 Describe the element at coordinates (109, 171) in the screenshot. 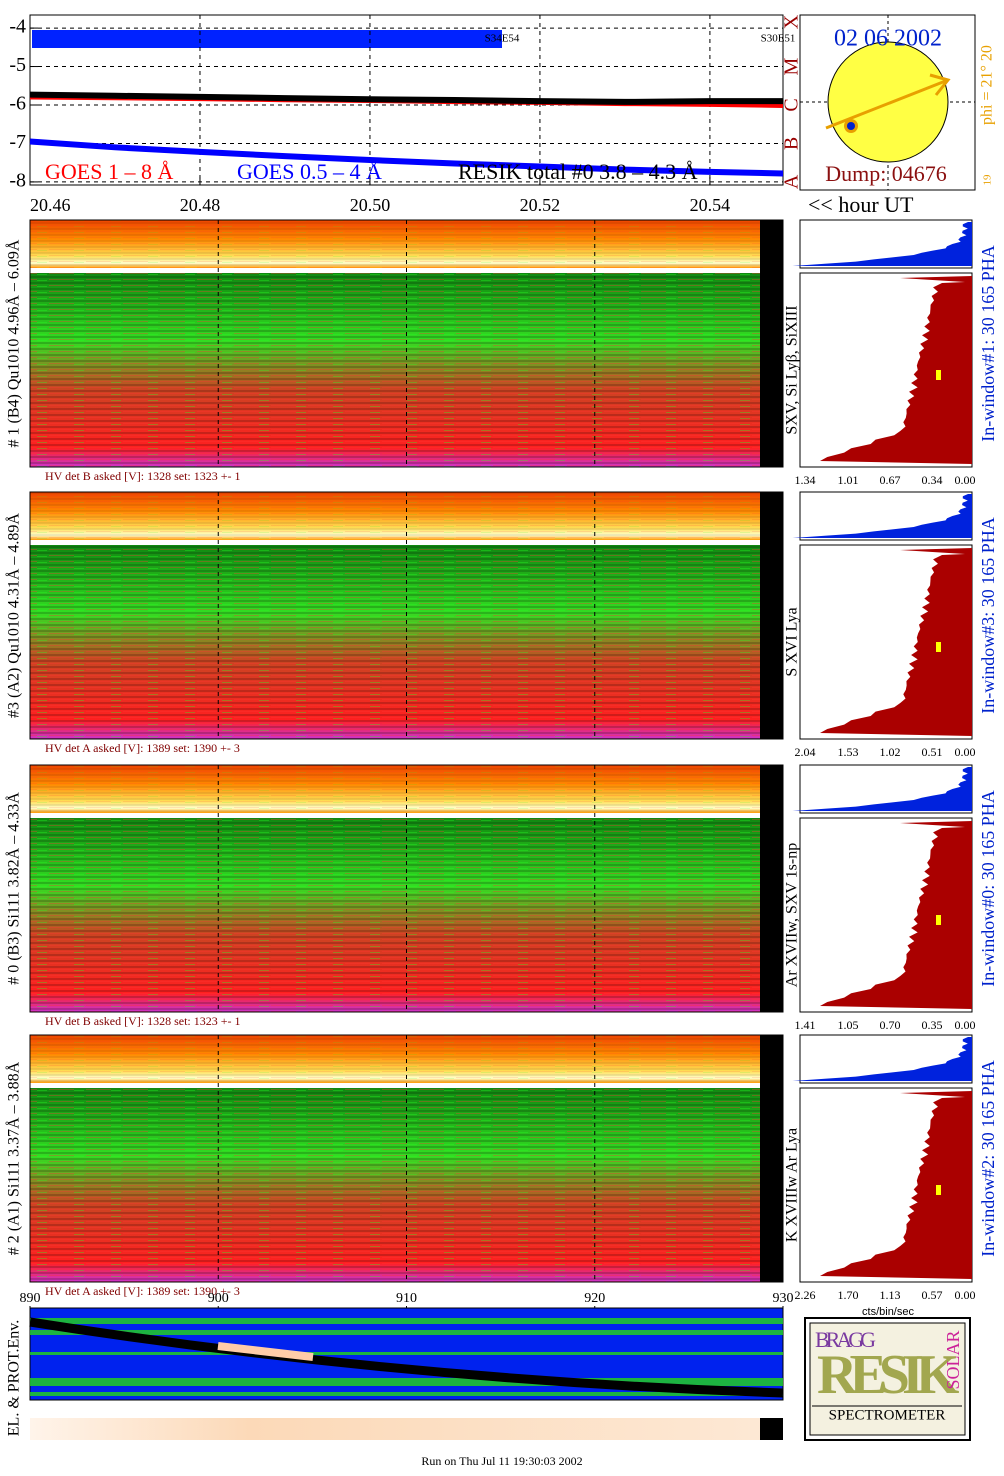

I see `legend-entry: GOES 1 – 8 Å` at that location.